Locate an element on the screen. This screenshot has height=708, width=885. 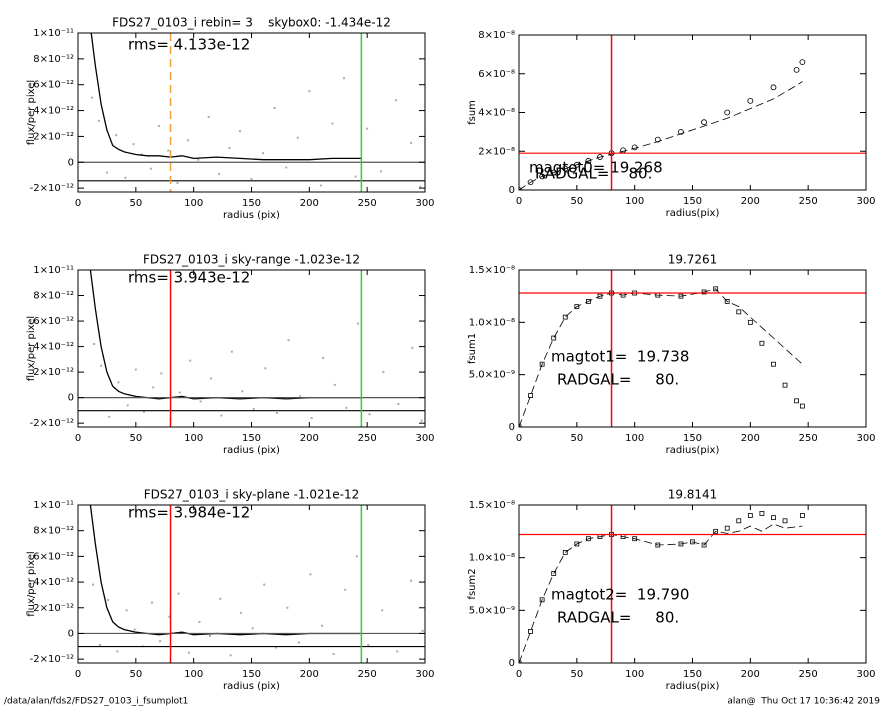
y-tick-label: 4×10⁻⁸ is located at coordinates (496, 113).